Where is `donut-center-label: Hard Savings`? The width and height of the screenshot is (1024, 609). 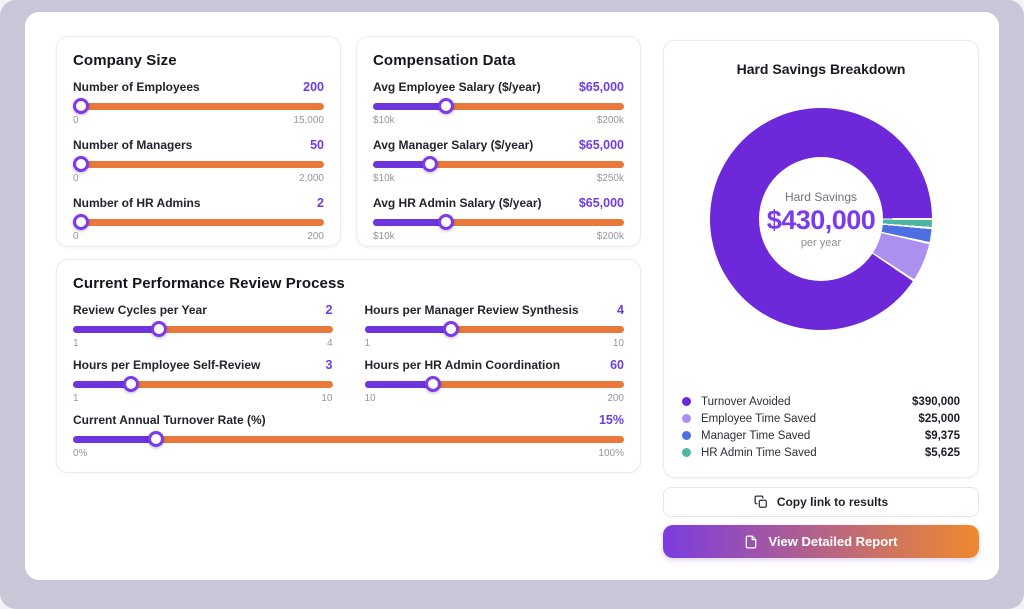
donut-center-label: Hard Savings is located at coordinates (821, 196).